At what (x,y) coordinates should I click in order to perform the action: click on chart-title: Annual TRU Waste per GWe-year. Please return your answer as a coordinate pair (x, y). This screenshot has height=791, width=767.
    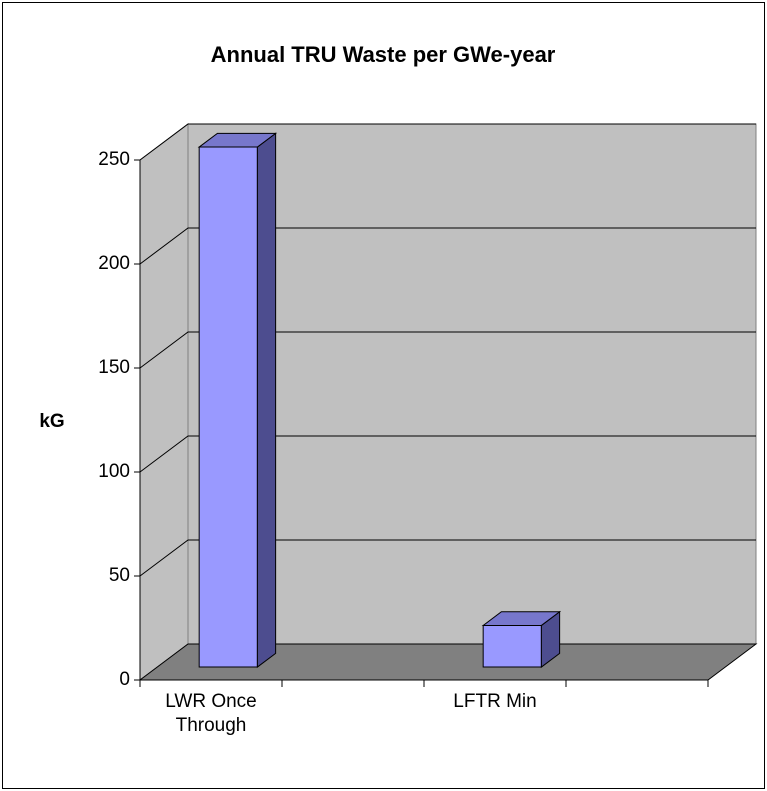
    Looking at the image, I should click on (383, 54).